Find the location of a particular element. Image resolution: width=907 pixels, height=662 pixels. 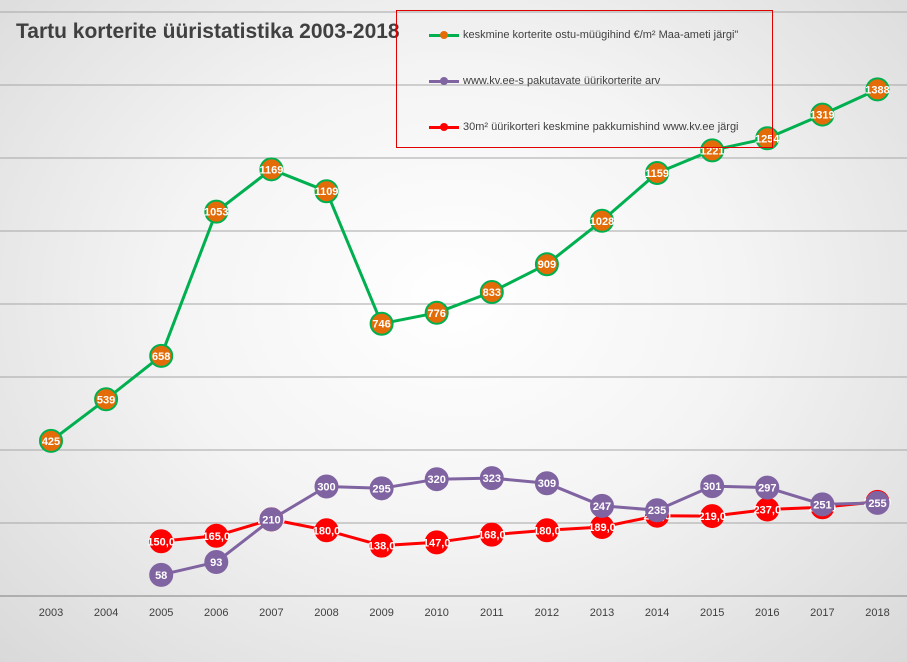

data-label: 93 is located at coordinates (216, 563).